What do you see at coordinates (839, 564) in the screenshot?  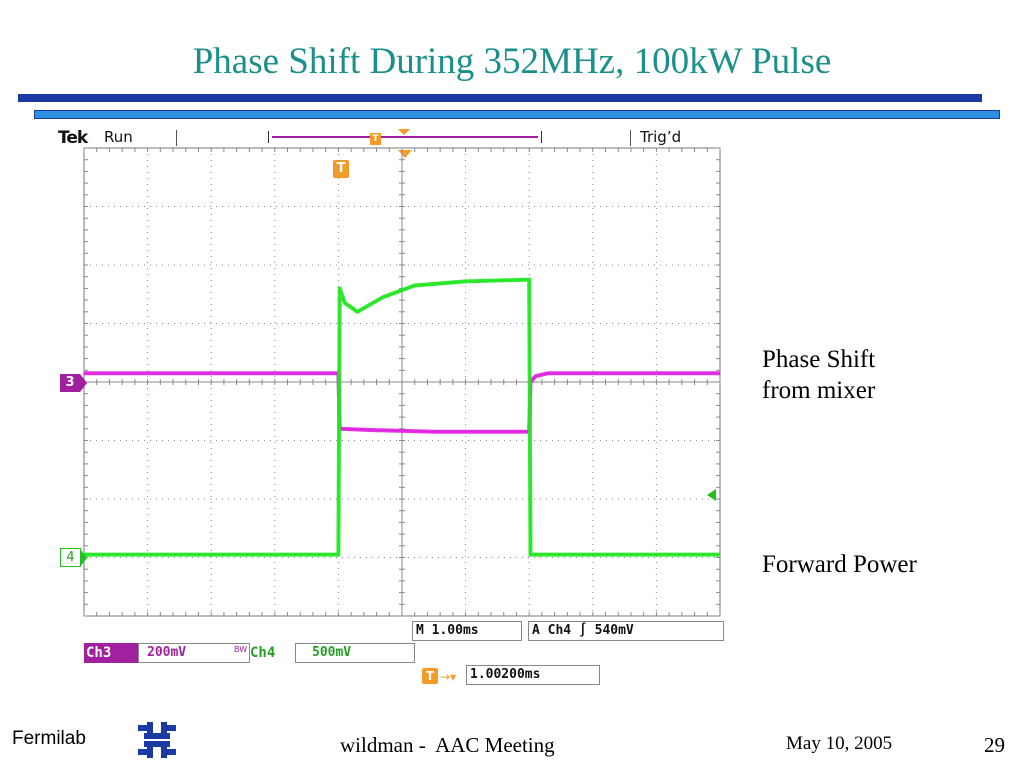 I see `forward-power-annotation: Forward Power` at bounding box center [839, 564].